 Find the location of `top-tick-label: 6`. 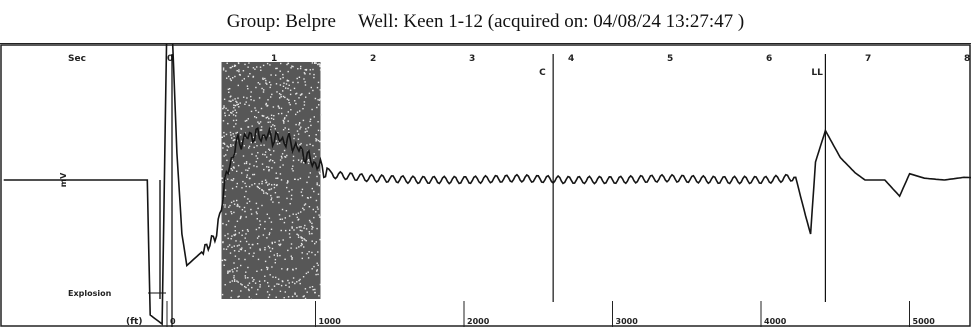

top-tick-label: 6 is located at coordinates (769, 59).